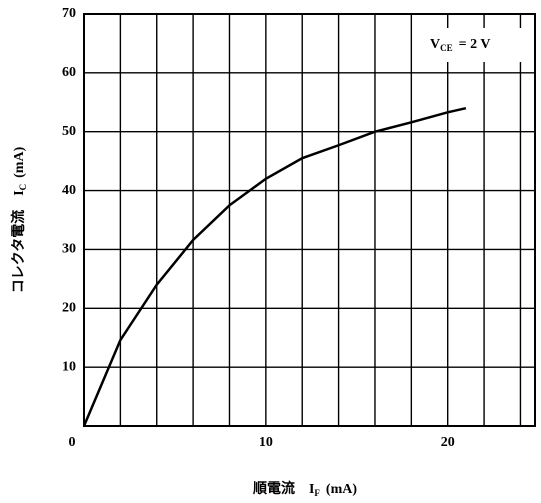 Image resolution: width=541 pixels, height=503 pixels. What do you see at coordinates (18, 241) in the screenshot?
I see `label-text: コレクタ電流 I` at bounding box center [18, 241].